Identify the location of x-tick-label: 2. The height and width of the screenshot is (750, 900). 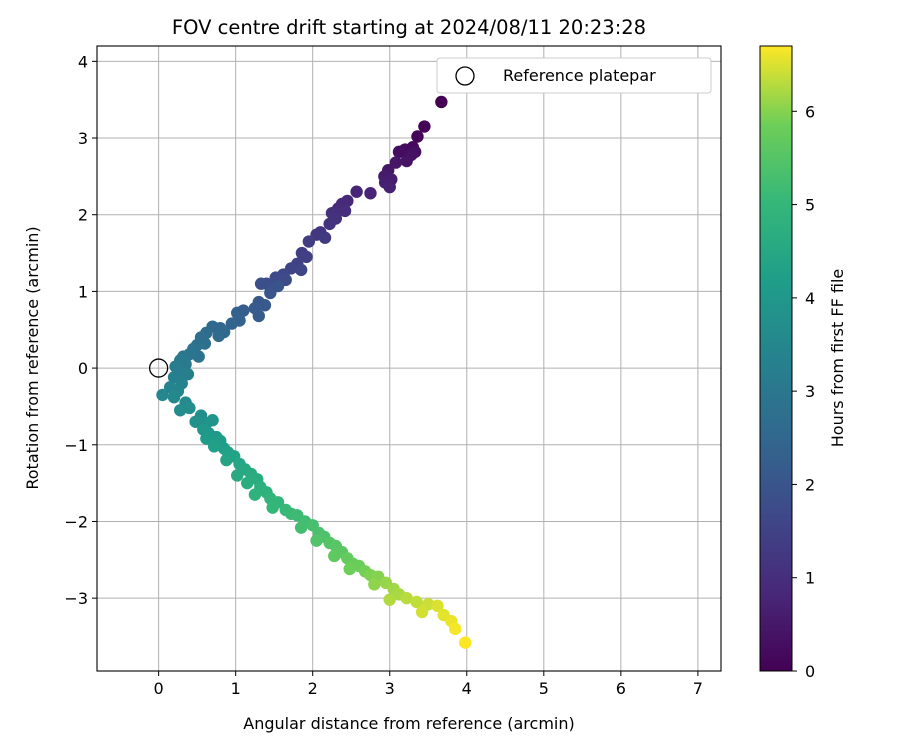
(313, 688).